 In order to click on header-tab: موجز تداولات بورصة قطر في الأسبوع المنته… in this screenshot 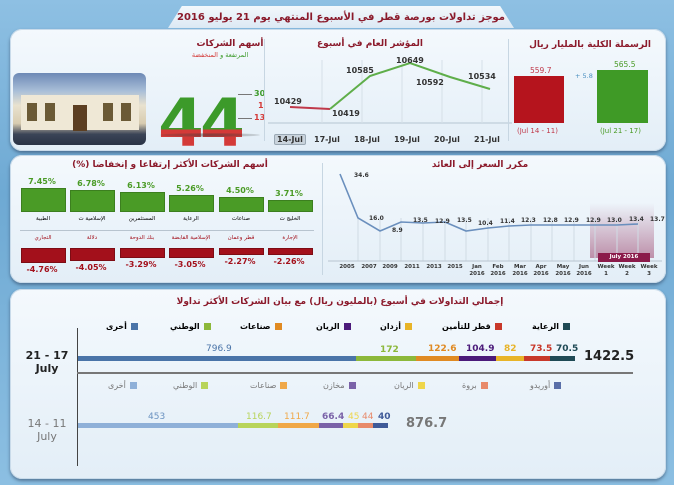, I will do `click(341, 17)`.